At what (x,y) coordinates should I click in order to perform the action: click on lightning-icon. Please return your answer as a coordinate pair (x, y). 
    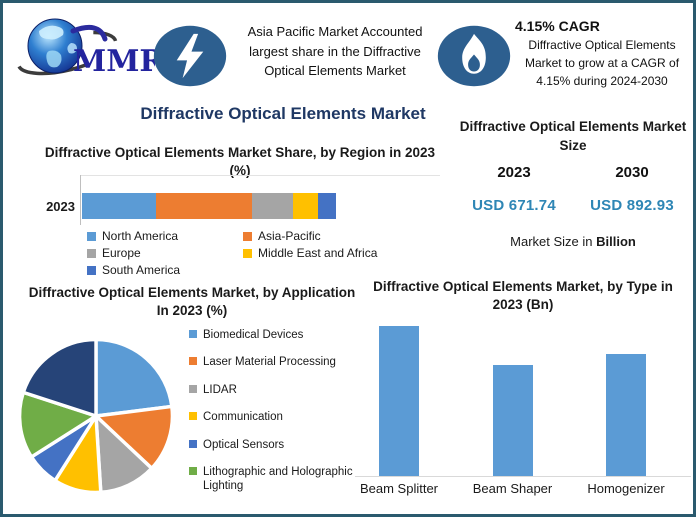
    Looking at the image, I should click on (190, 56).